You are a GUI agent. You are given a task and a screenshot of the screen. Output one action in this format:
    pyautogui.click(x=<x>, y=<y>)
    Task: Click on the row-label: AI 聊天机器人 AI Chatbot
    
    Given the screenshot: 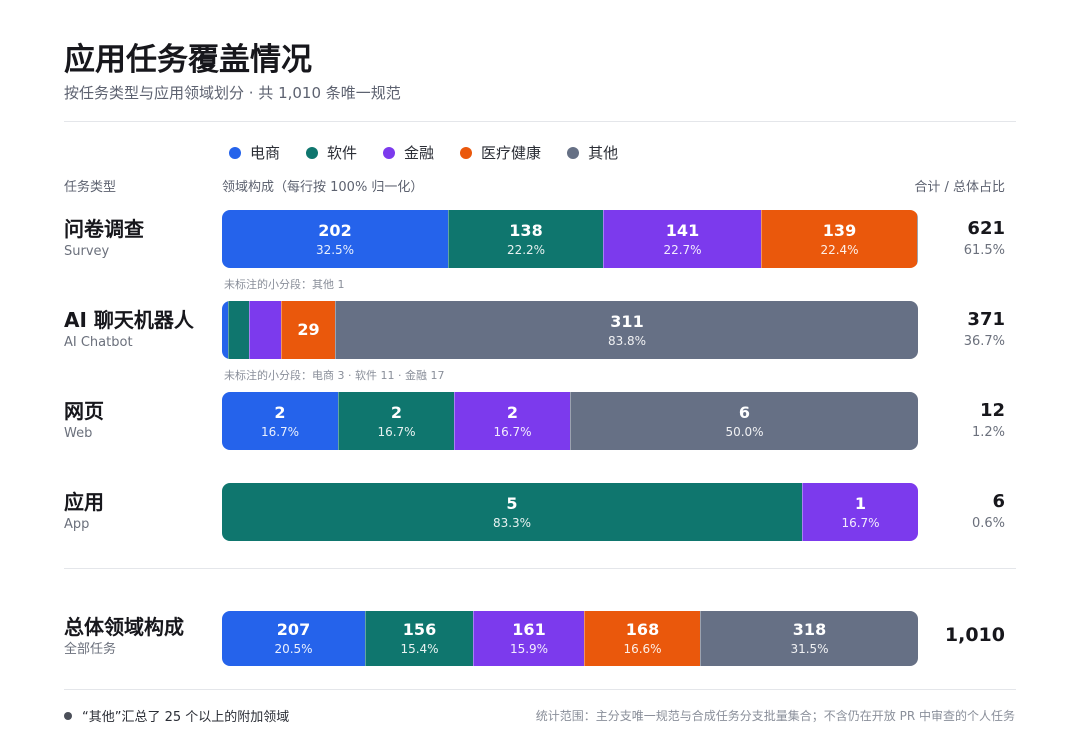 What is the action you would take?
    pyautogui.click(x=129, y=329)
    